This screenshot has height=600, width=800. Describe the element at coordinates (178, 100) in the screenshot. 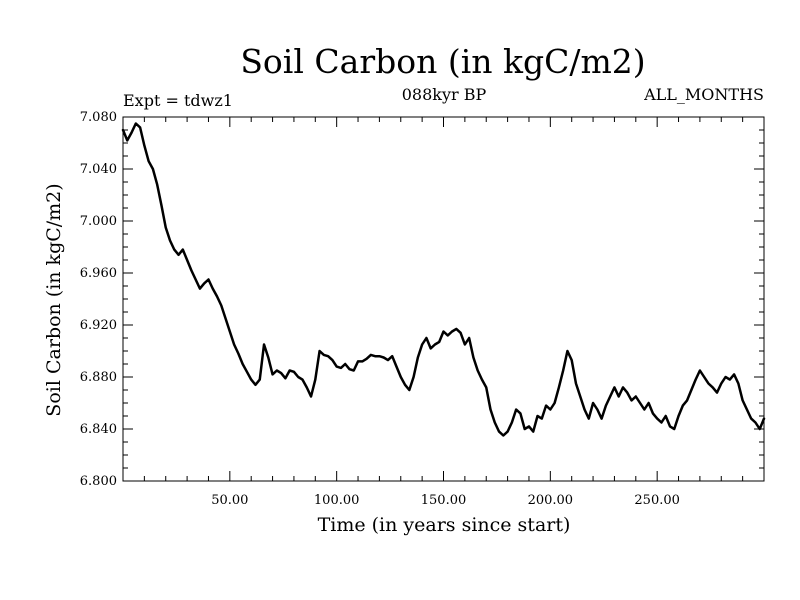

I see `experiment-label: Expt = tdwz1` at that location.